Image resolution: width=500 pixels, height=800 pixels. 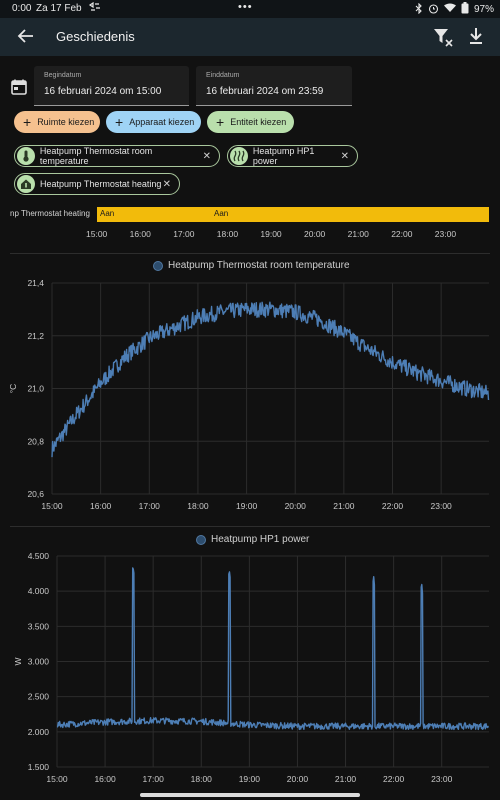 What do you see at coordinates (239, 156) in the screenshot?
I see `heat-waves-icon` at bounding box center [239, 156].